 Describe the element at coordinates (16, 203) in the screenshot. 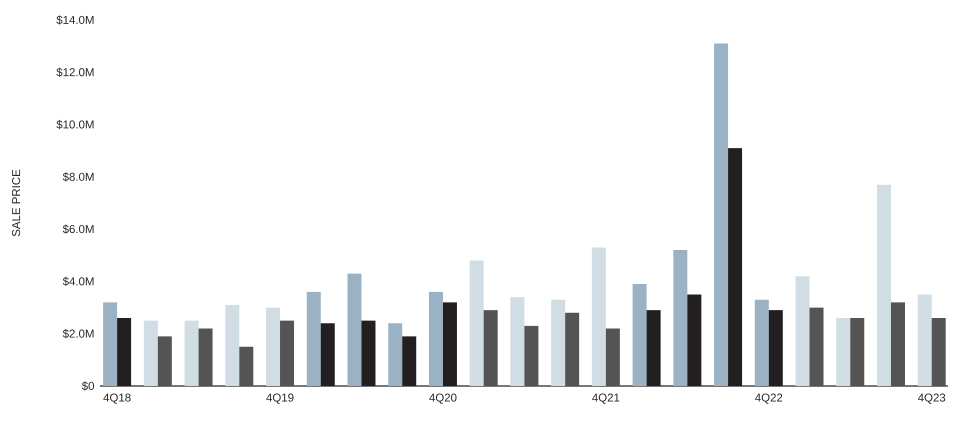

I see `y-axis-title: SALE PRICE` at that location.